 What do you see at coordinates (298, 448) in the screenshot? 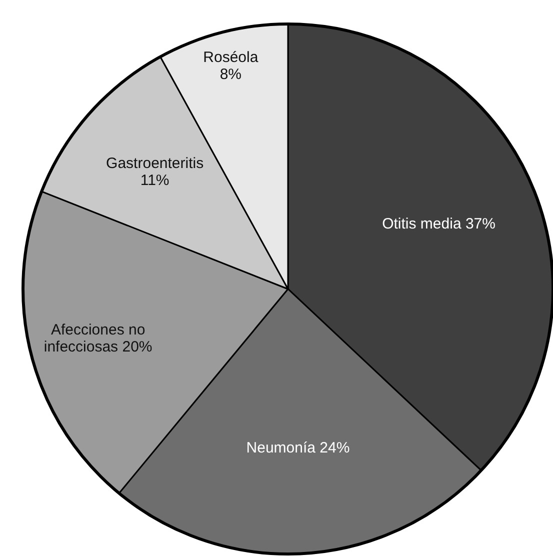
I see `slice-label: Neumonía 24%` at bounding box center [298, 448].